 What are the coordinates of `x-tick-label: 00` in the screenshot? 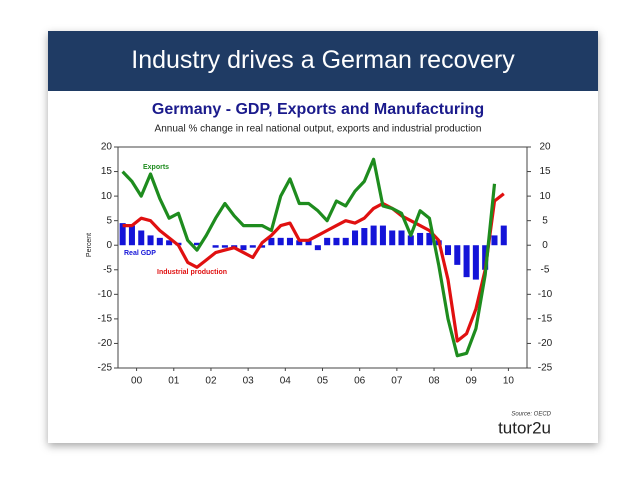 It's located at (137, 381).